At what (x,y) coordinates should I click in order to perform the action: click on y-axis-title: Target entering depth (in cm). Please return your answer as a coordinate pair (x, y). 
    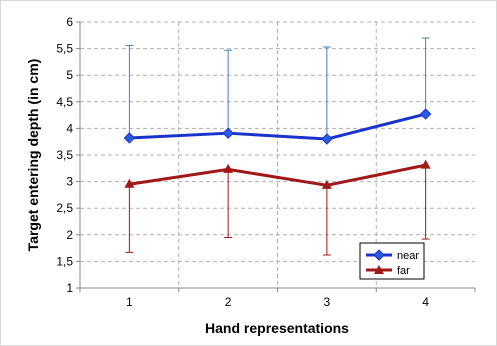
    Looking at the image, I should click on (33, 155).